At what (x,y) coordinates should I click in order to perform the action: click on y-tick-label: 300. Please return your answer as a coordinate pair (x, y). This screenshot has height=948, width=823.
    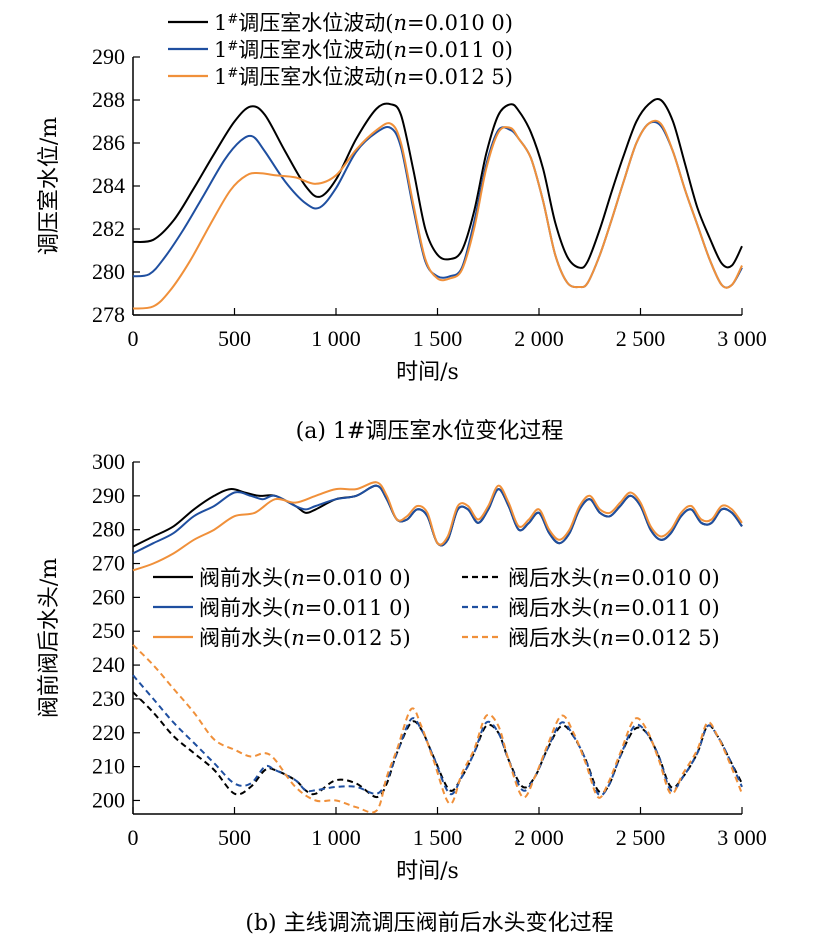
    Looking at the image, I should click on (108, 461).